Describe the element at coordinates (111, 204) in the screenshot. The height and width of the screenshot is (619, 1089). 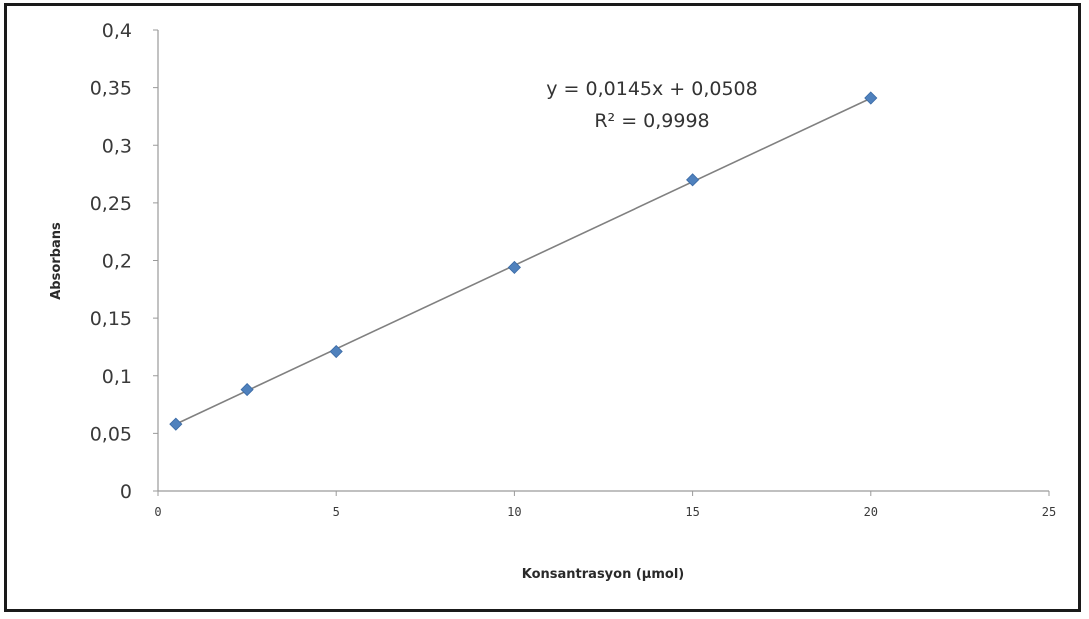
I see `y-tick-label: 0,25` at that location.